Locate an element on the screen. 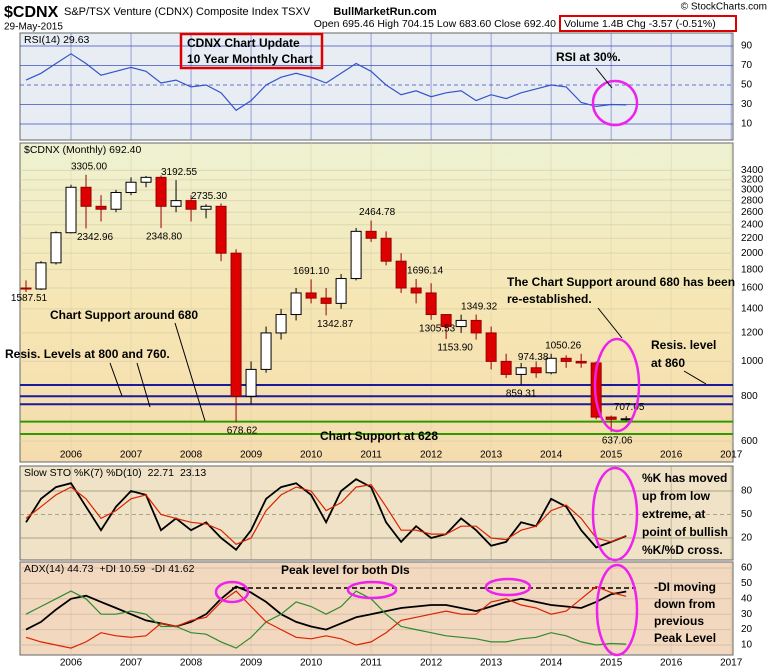  x-tick-label: 2014 is located at coordinates (551, 455).